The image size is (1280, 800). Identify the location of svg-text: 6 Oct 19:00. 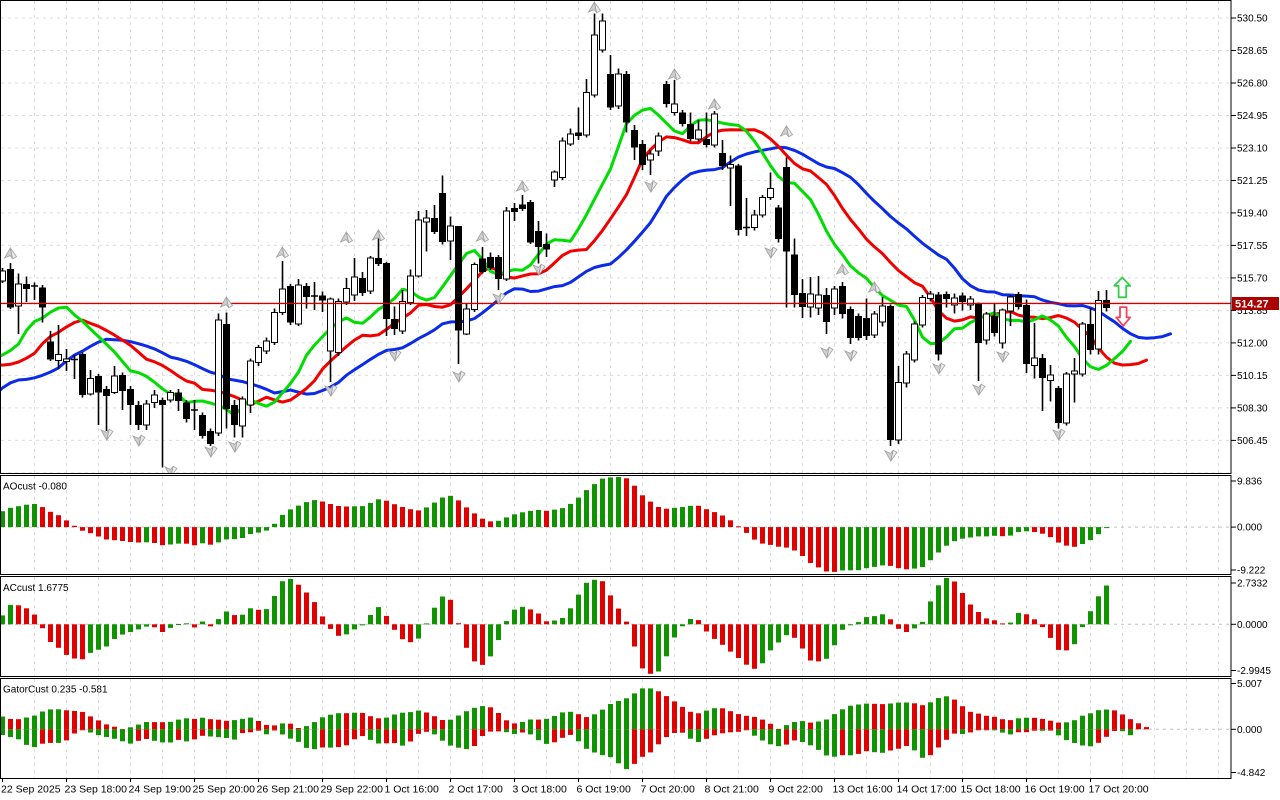
(604, 790).